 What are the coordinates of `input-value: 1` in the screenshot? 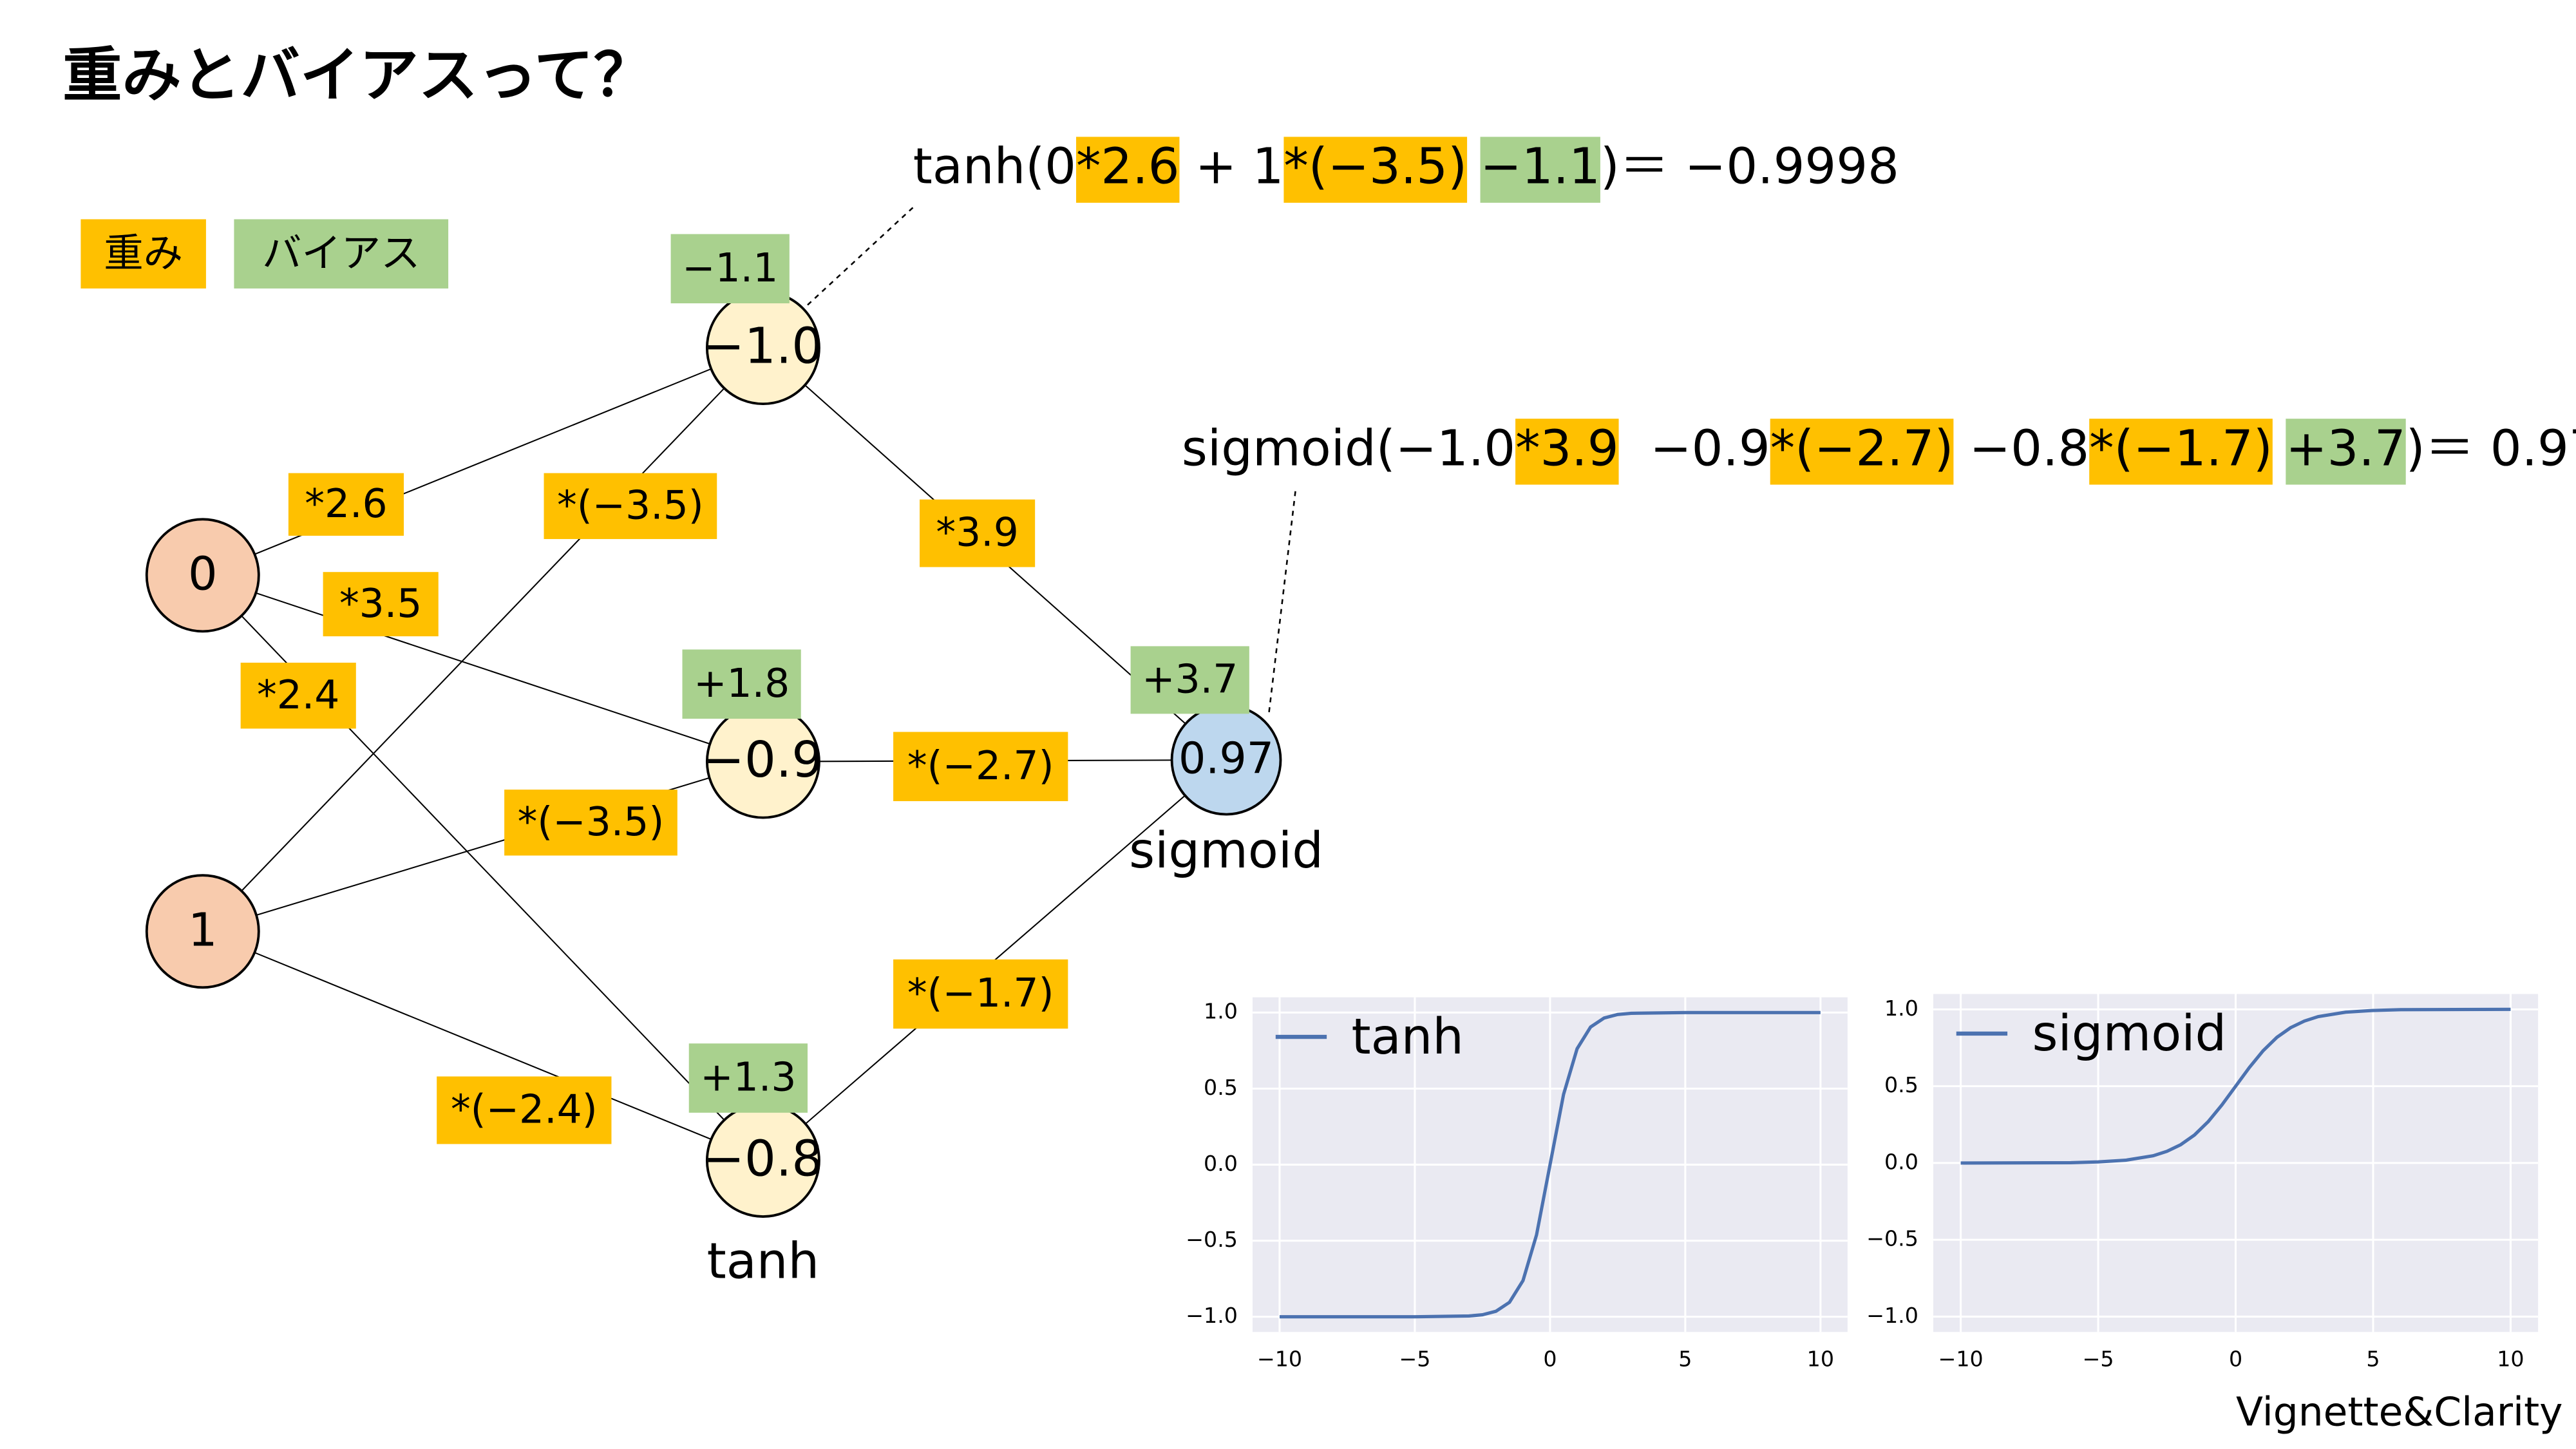 It's located at (203, 929).